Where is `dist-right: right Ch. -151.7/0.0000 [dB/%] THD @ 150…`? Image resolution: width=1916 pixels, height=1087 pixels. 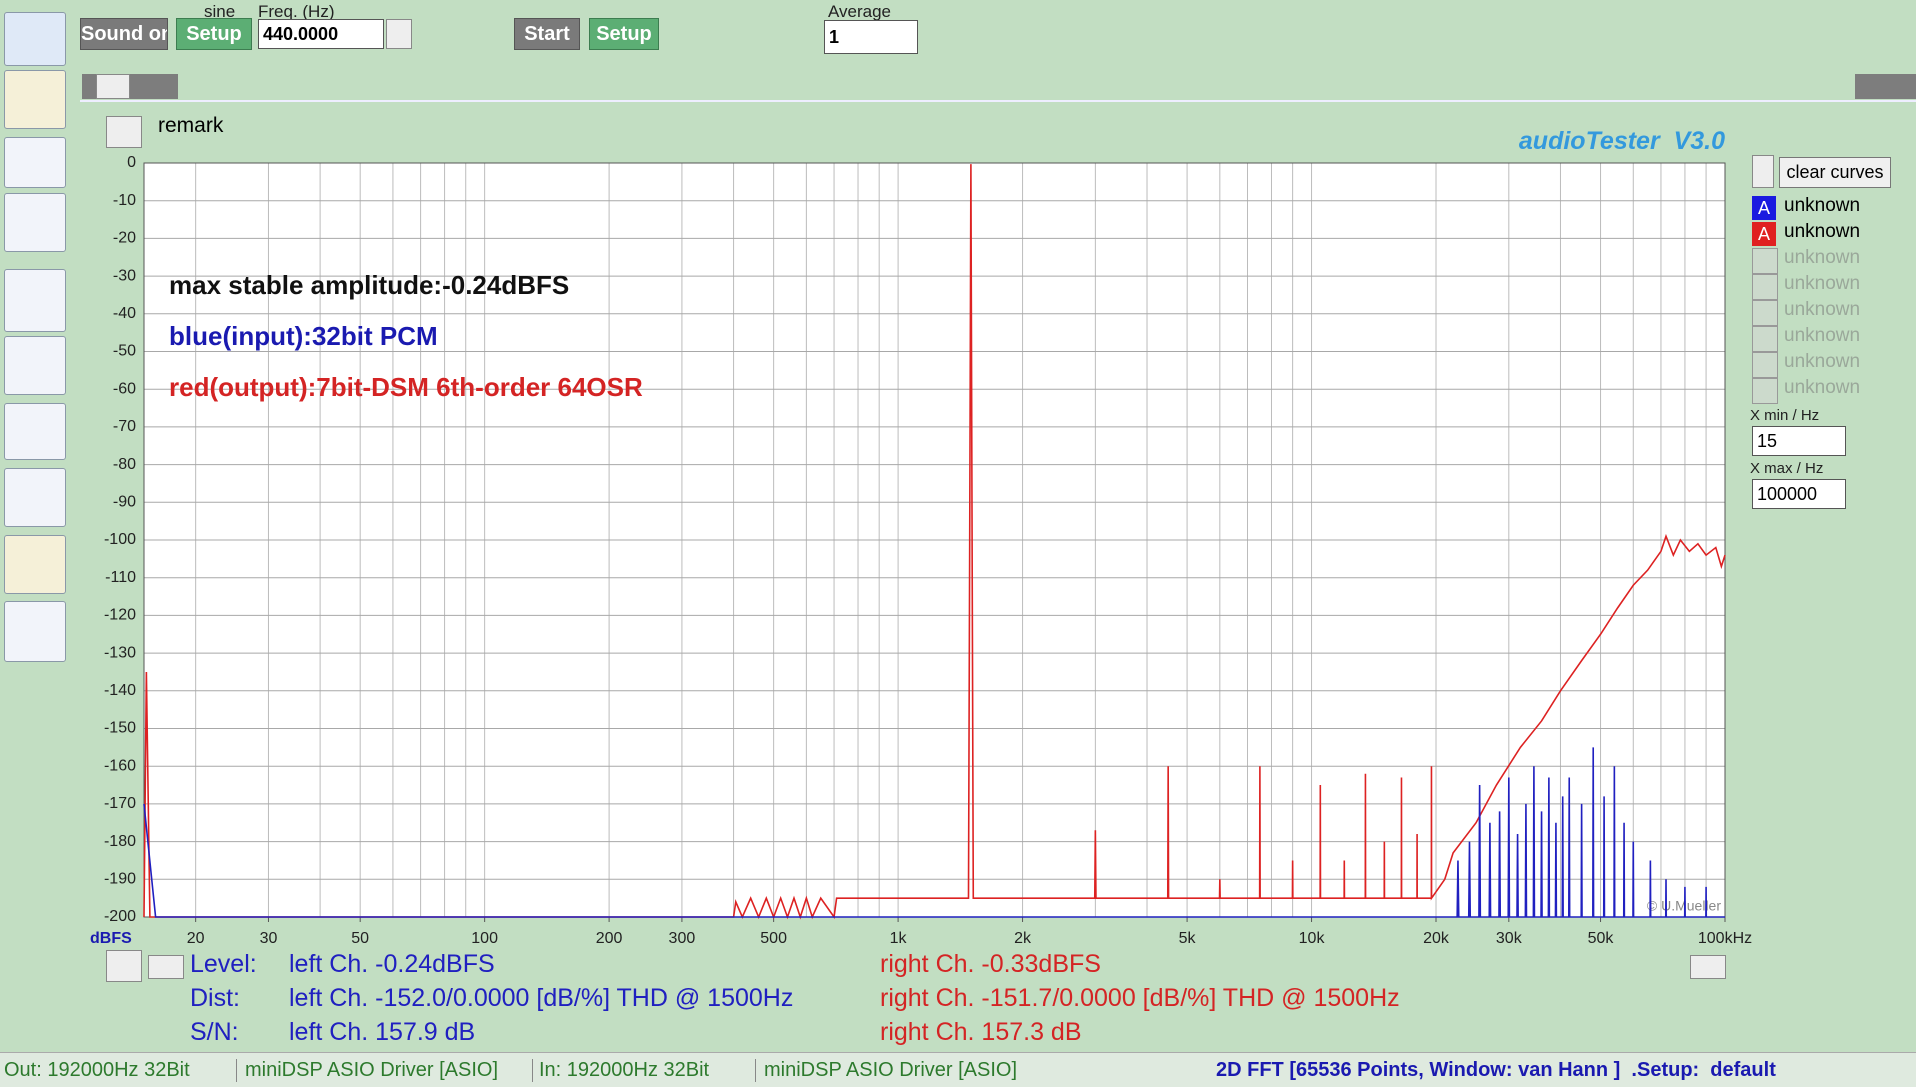 dist-right: right Ch. -151.7/0.0000 [dB/%] THD @ 150… is located at coordinates (1140, 998).